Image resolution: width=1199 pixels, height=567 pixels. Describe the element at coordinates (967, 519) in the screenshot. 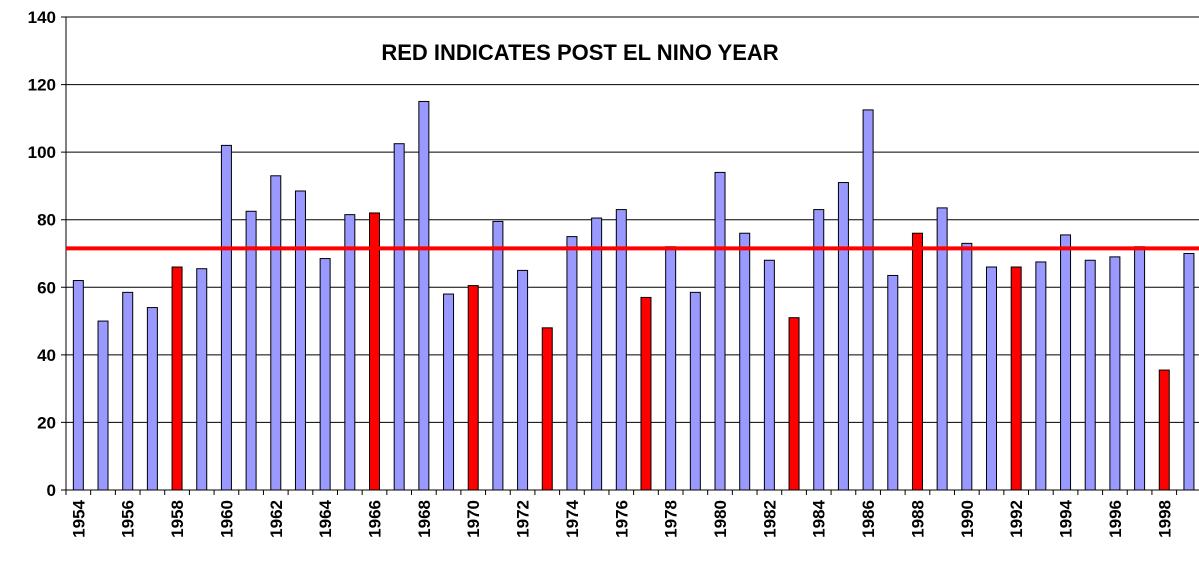

I see `x-tick-label: 1990` at that location.